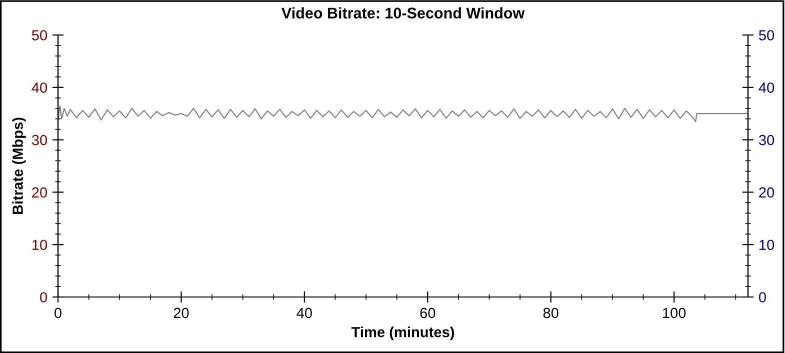 The height and width of the screenshot is (353, 785). What do you see at coordinates (766, 192) in the screenshot?
I see `y2-tick-label: 20` at bounding box center [766, 192].